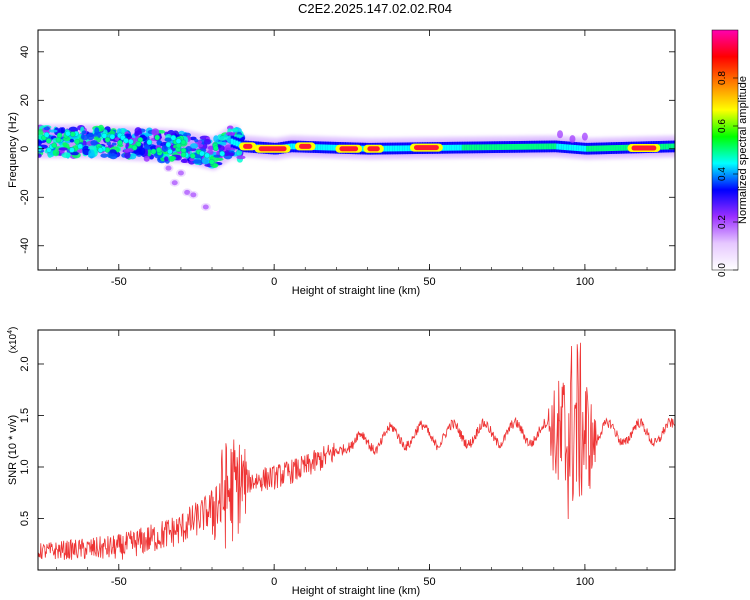  What do you see at coordinates (13, 150) in the screenshot?
I see `spectrogram-y-label: Frequency (Hz)` at bounding box center [13, 150].